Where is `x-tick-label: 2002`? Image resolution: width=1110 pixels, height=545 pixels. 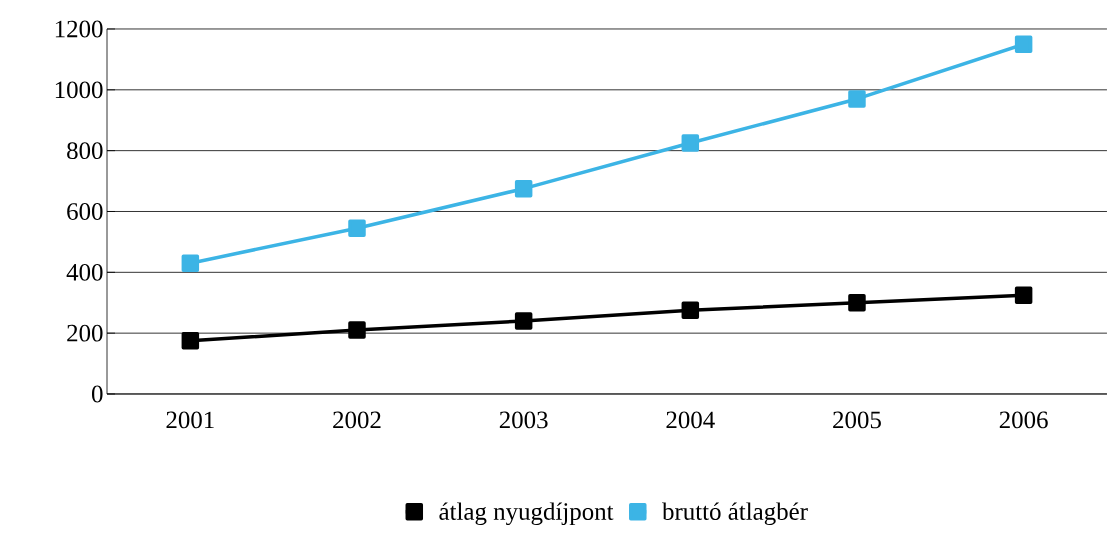
x-tick-label: 2002 is located at coordinates (357, 420).